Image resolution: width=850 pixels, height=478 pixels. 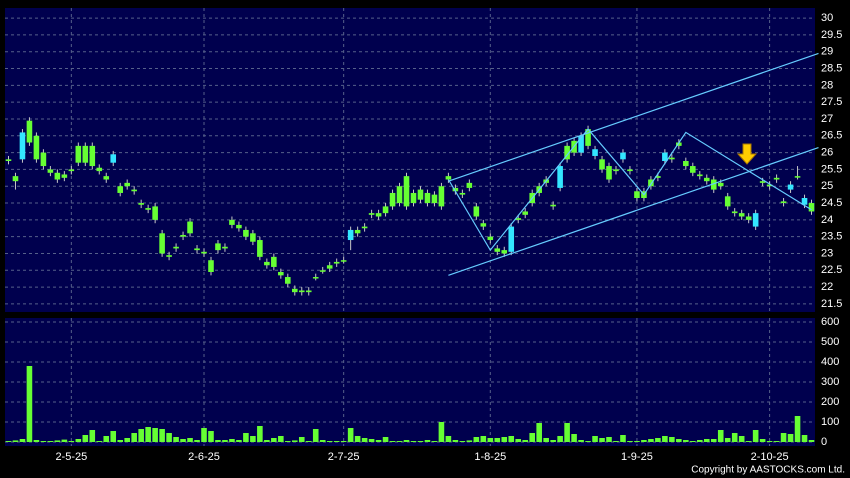 What do you see at coordinates (827, 18) in the screenshot?
I see `y-tick-label: 30` at bounding box center [827, 18].